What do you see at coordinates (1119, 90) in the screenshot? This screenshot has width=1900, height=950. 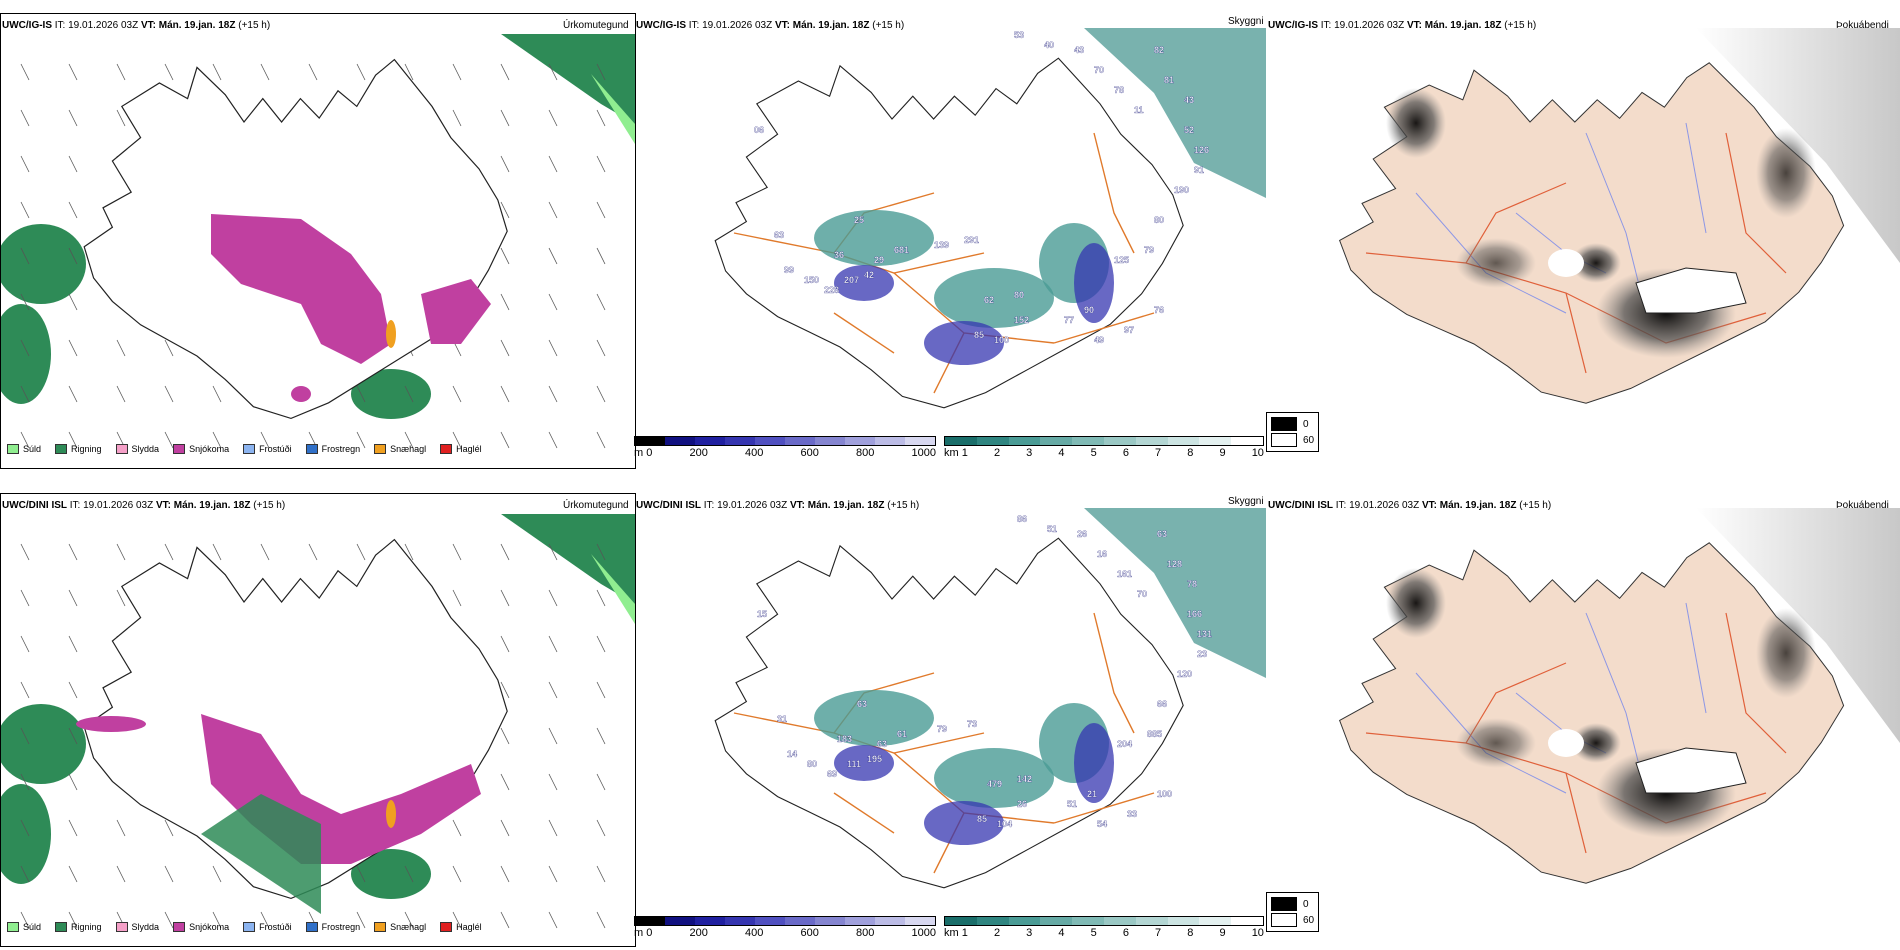 I see `cloud-base-value: 78` at bounding box center [1119, 90].